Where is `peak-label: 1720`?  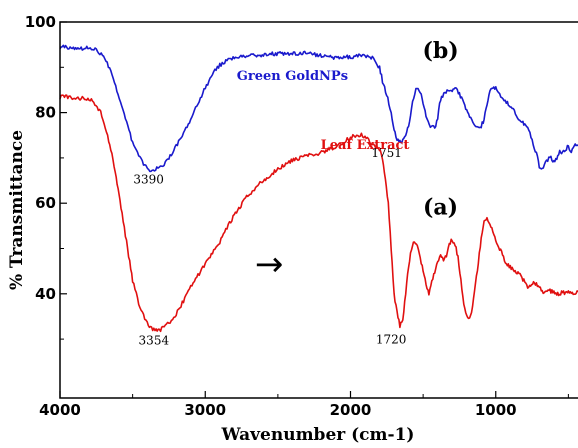
peak-label: 1720 is located at coordinates (391, 340).